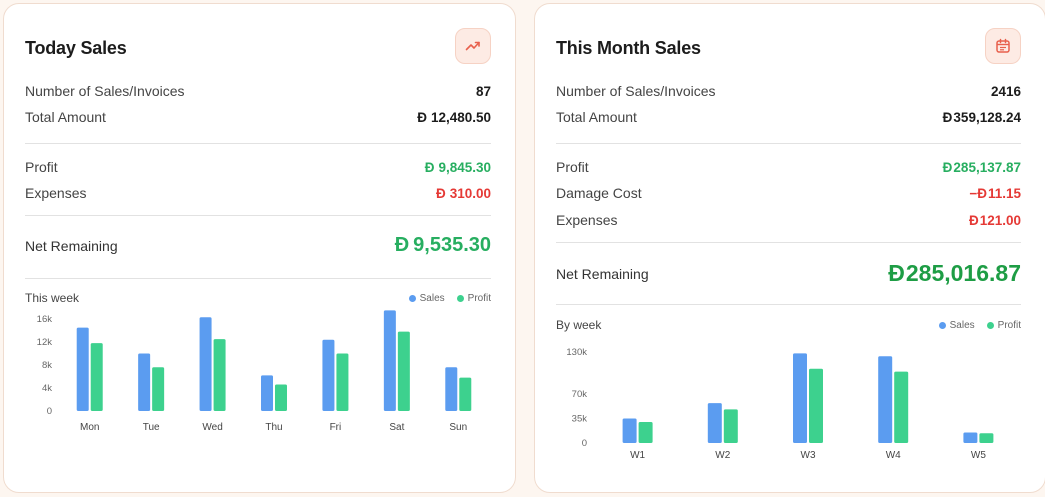 This screenshot has width=1045, height=497. I want to click on calendar-icon, so click(1003, 45).